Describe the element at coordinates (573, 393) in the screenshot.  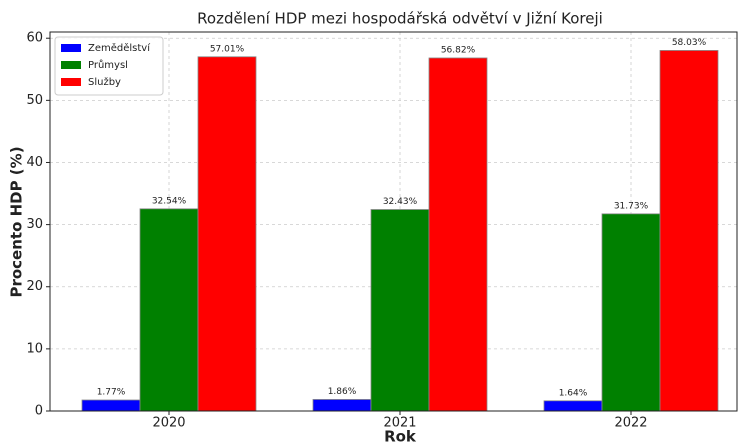
I see `value-label: 1.64%` at that location.